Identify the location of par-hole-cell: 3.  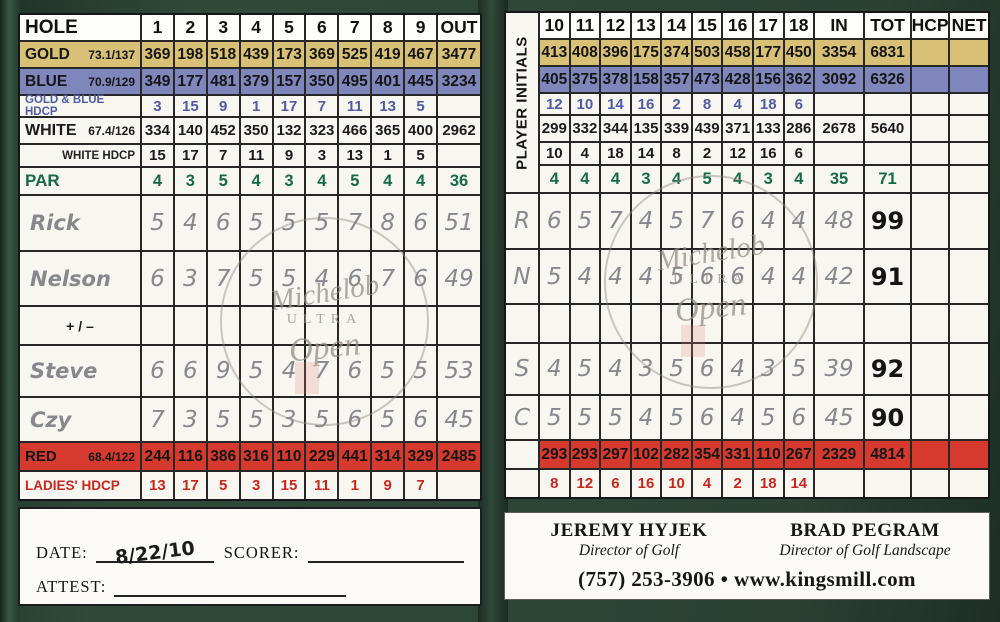
(290, 181).